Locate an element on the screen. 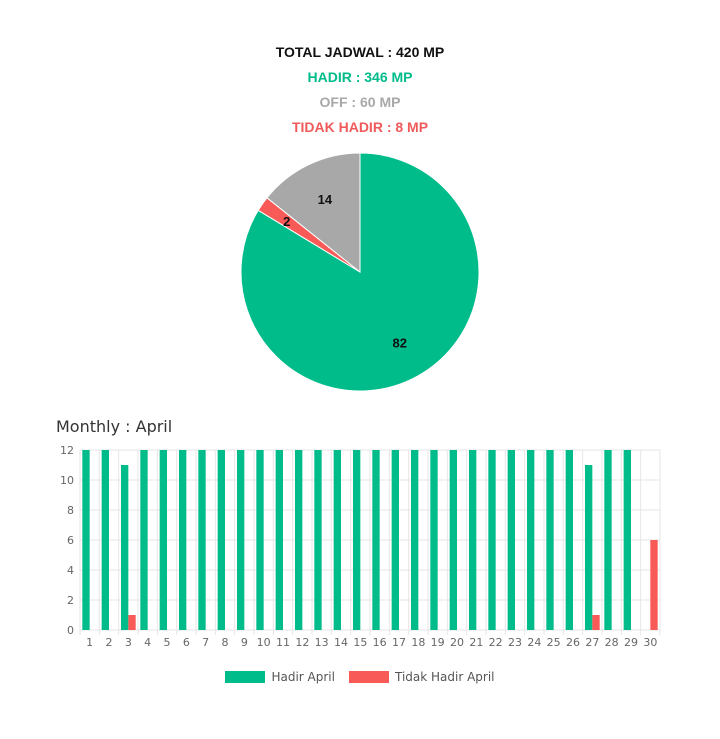 The image size is (720, 739). x-tick-label: 30 is located at coordinates (650, 642).